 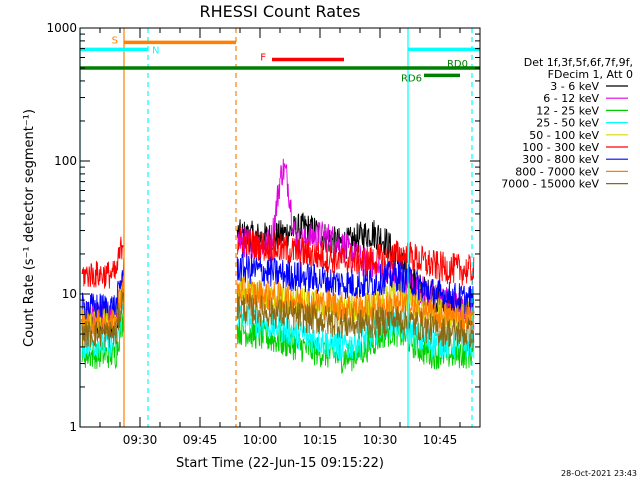 I want to click on series-line-5-after-gap, so click(x=355, y=256).